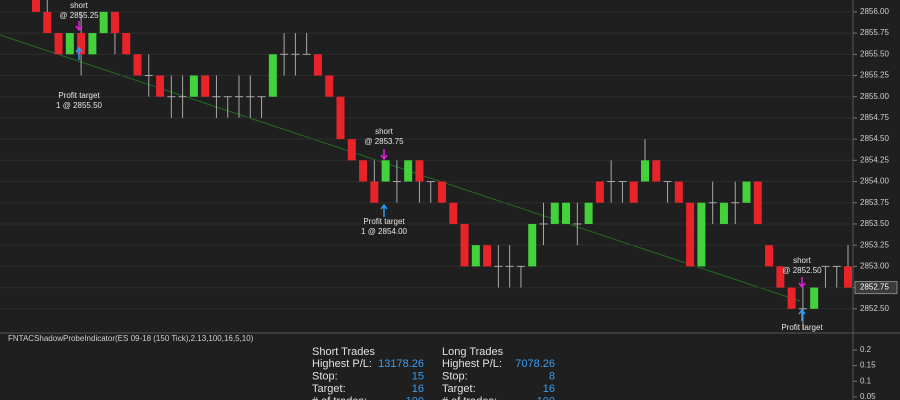 The image size is (900, 400). What do you see at coordinates (866, 349) in the screenshot?
I see `y-tick-label: 0.2` at bounding box center [866, 349].